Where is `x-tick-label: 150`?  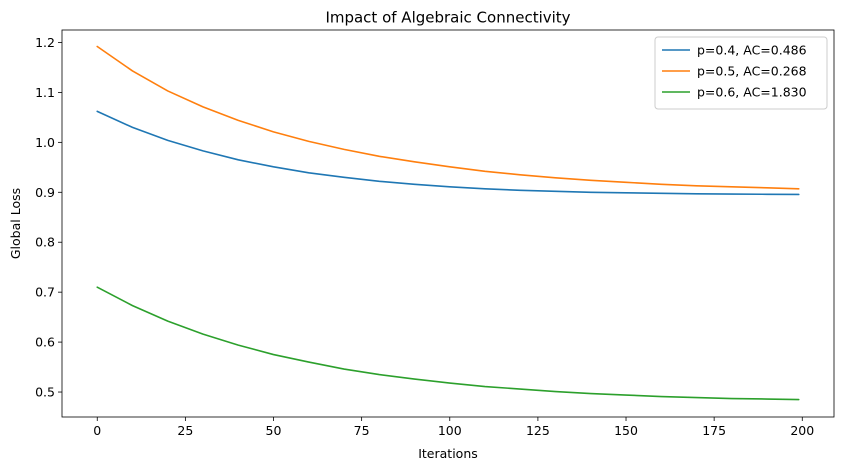
x-tick-label: 150 is located at coordinates (626, 430).